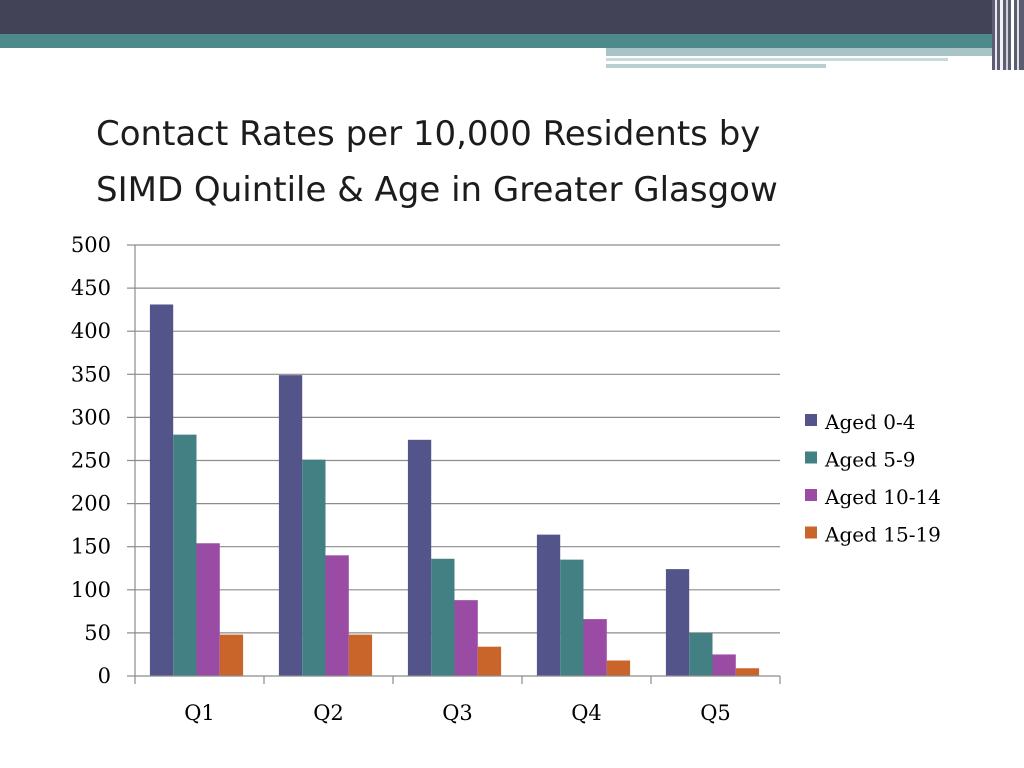 The height and width of the screenshot is (768, 1024). What do you see at coordinates (428, 134) in the screenshot?
I see `slide-title-line-1: Contact Rates per 10,000 Residents by` at bounding box center [428, 134].